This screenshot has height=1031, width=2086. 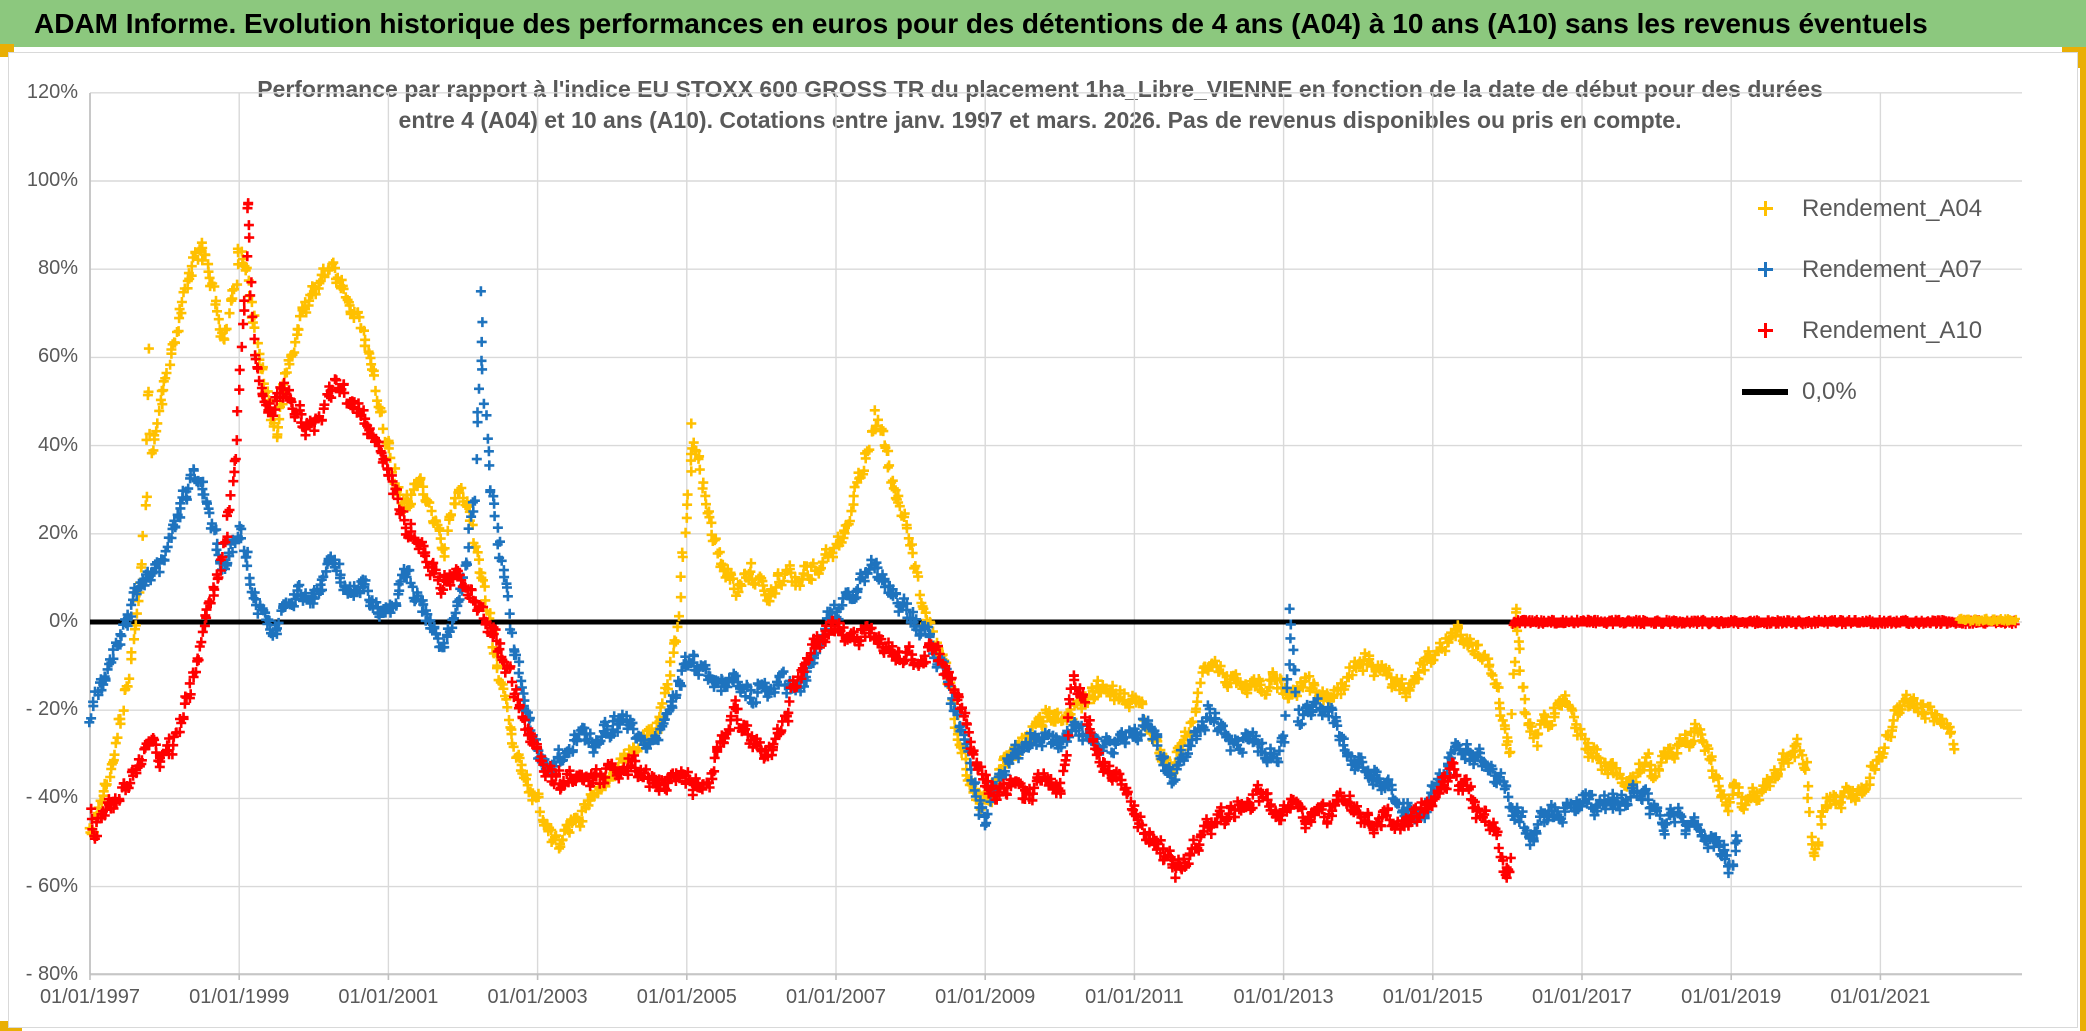 I want to click on x-tick-label: 01/01/1997, so click(x=90, y=997).